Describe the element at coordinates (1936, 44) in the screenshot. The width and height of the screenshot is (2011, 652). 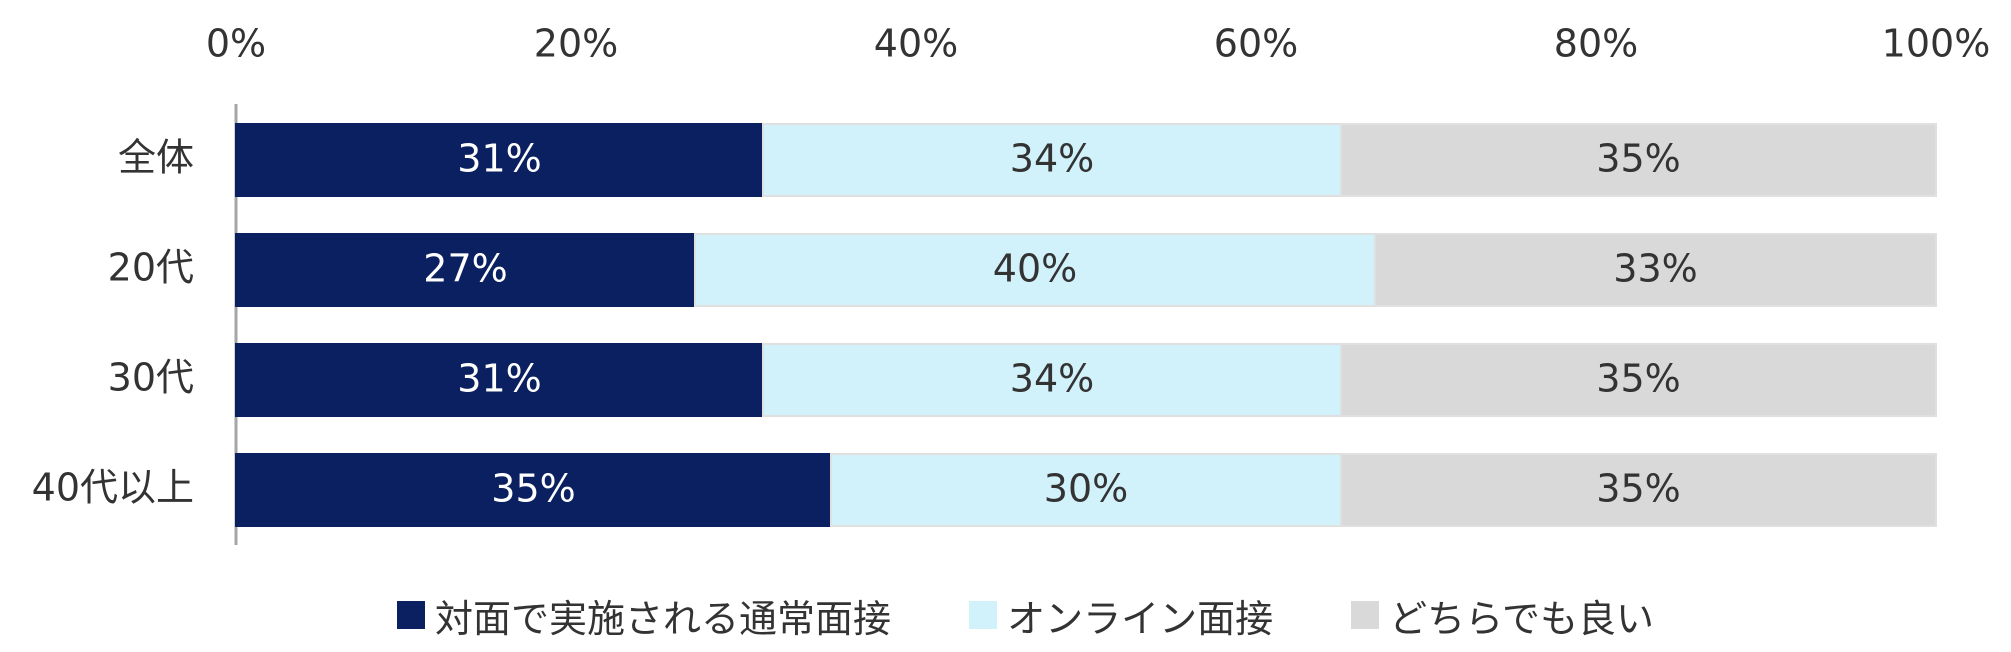
I see `x-tick-label: 100%` at that location.